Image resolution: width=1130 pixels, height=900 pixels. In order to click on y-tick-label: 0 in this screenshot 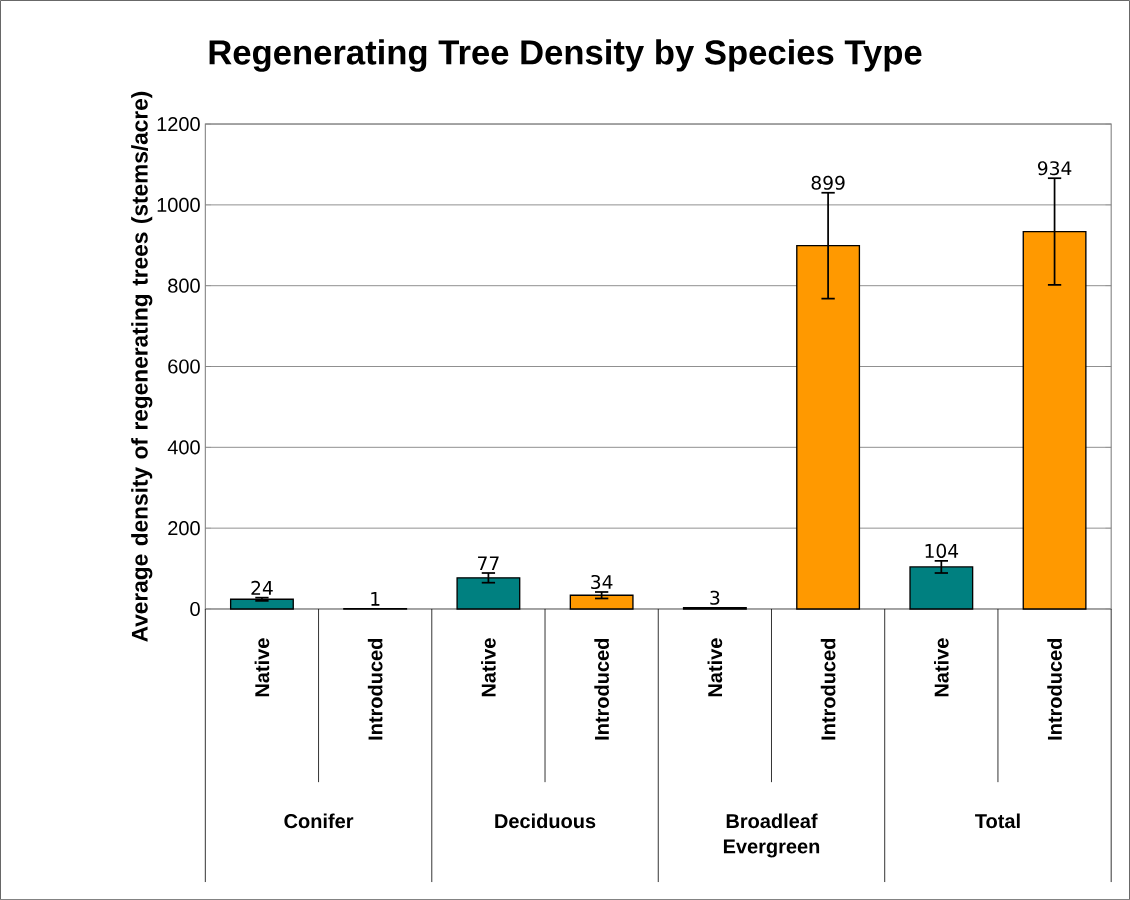, I will do `click(195, 608)`.